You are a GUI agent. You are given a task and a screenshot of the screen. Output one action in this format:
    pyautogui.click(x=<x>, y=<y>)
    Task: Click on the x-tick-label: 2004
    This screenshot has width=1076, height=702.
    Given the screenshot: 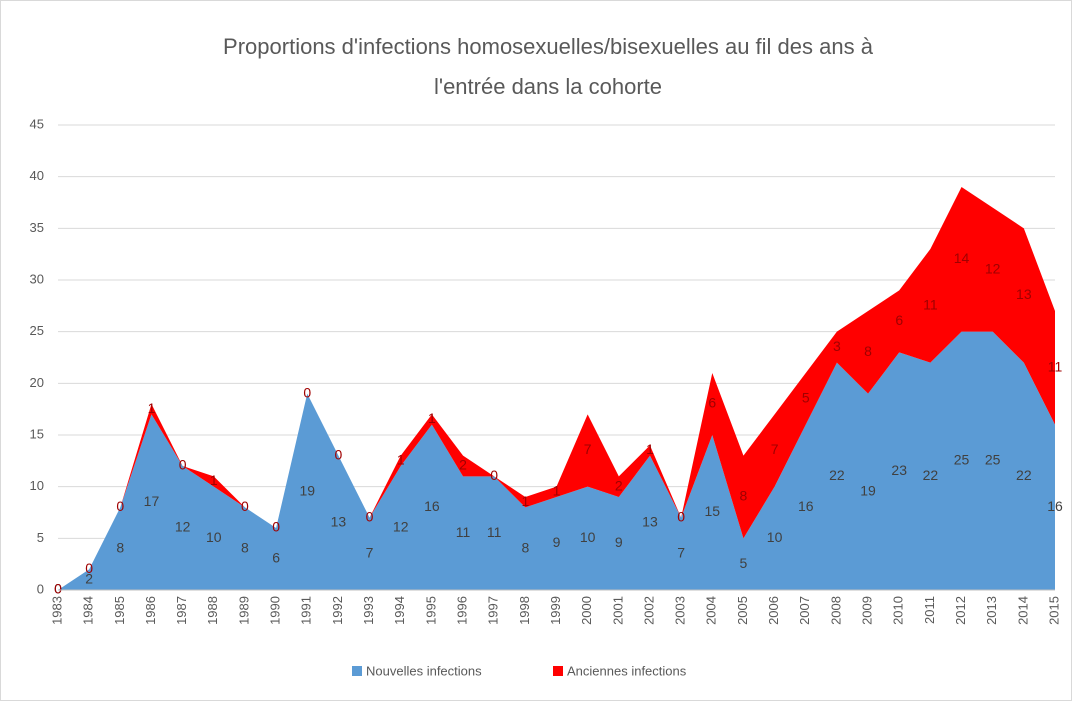 What is the action you would take?
    pyautogui.click(x=711, y=610)
    